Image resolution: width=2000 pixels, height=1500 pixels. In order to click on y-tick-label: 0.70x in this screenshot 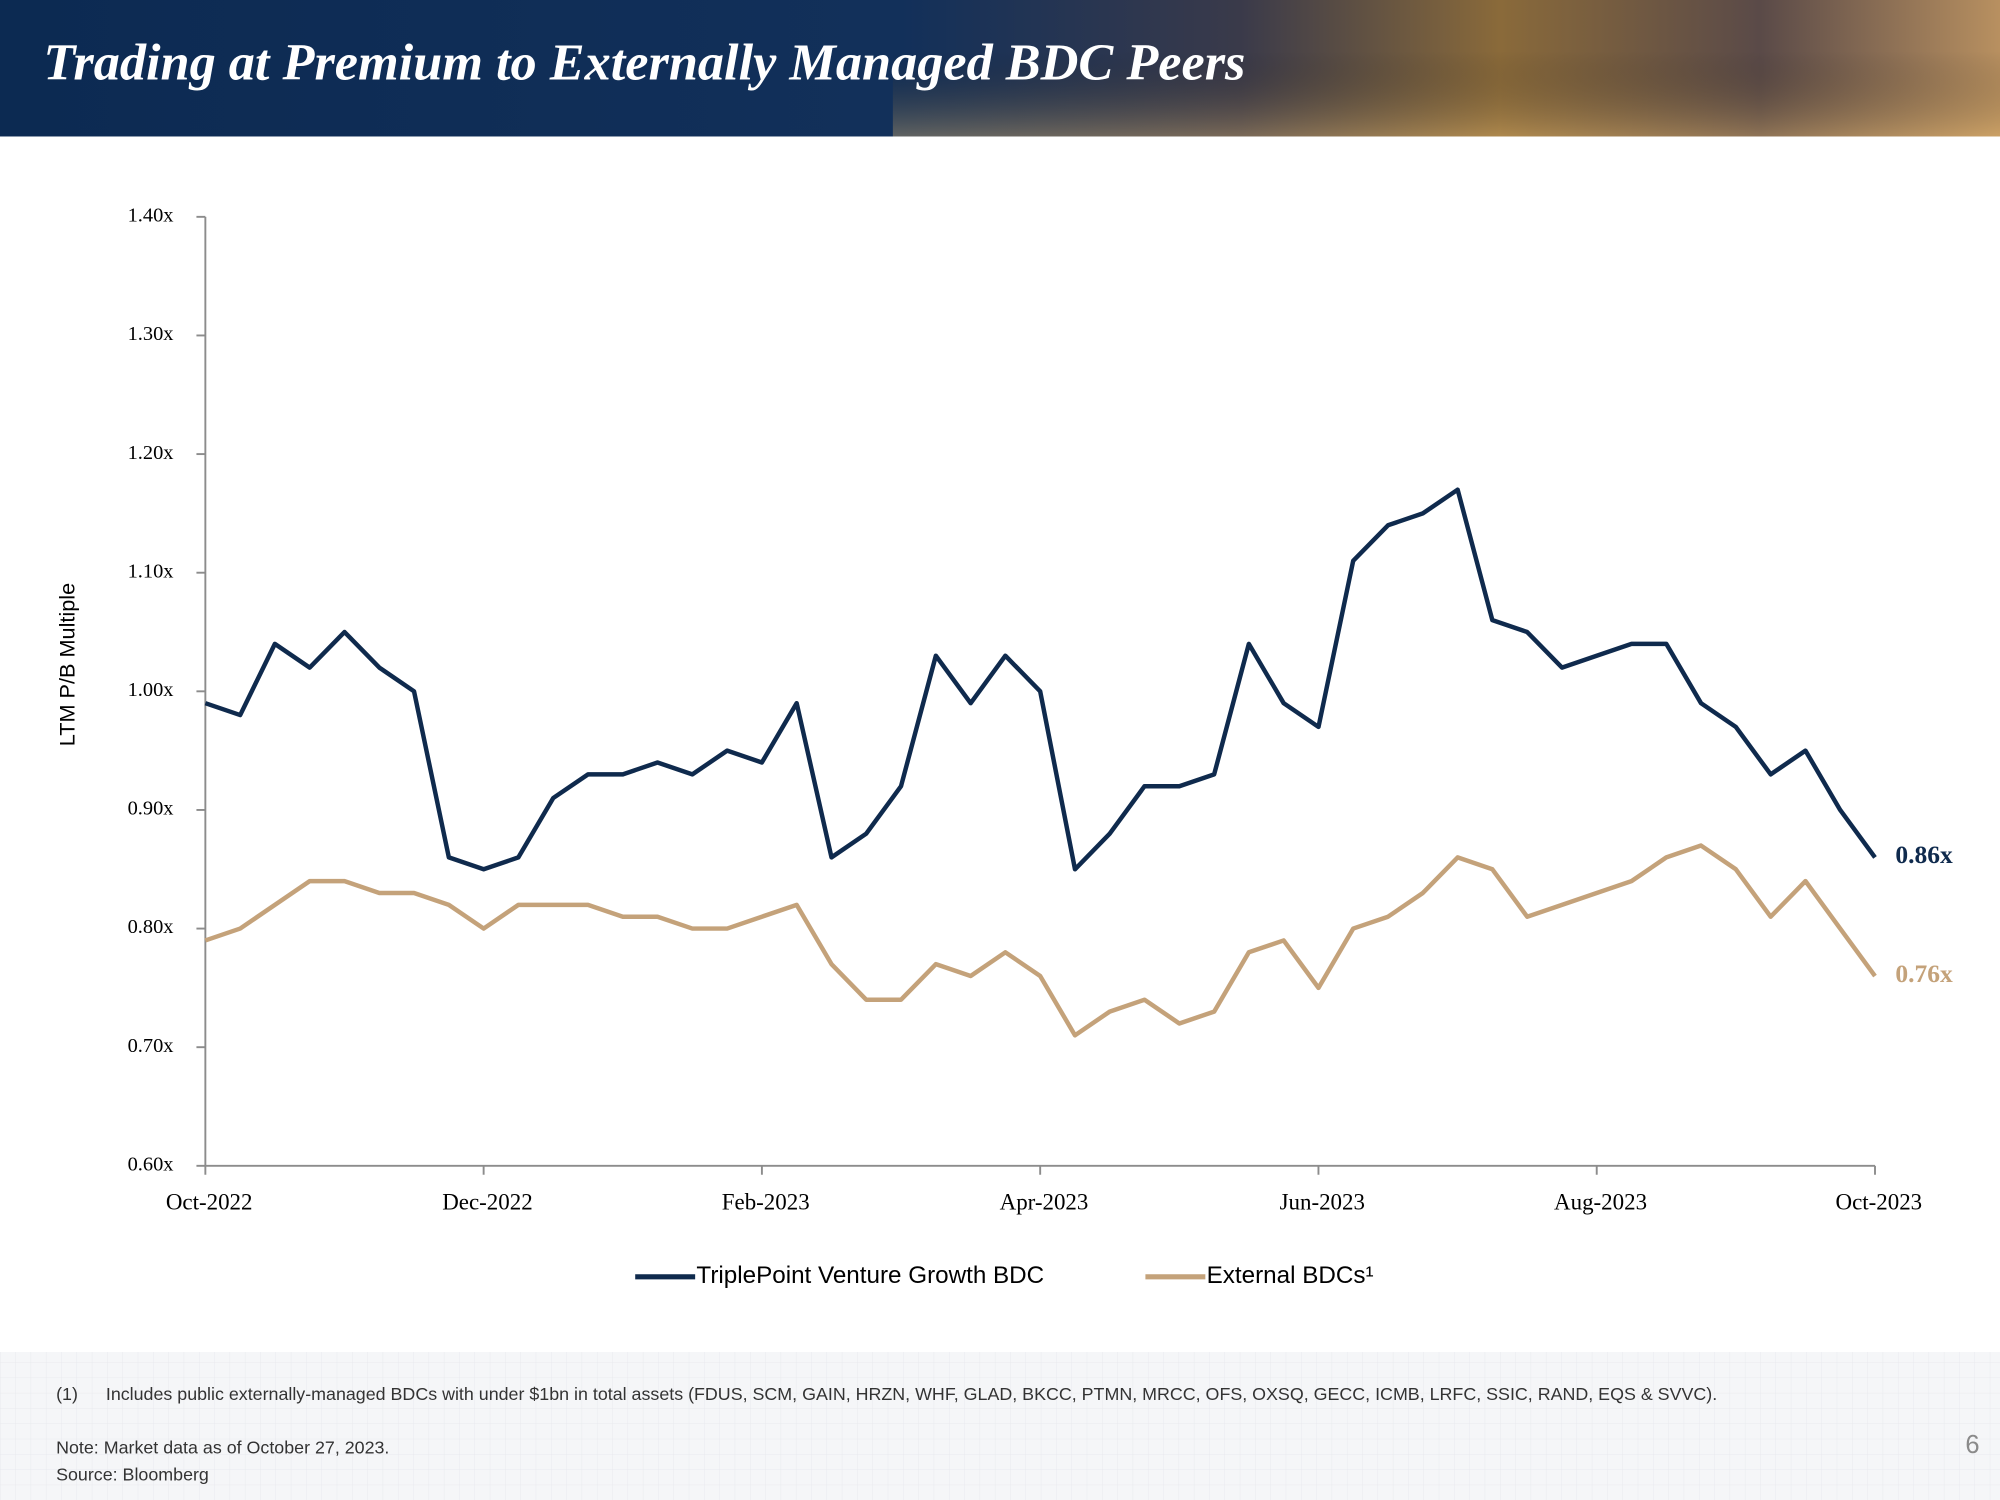, I will do `click(151, 1046)`.